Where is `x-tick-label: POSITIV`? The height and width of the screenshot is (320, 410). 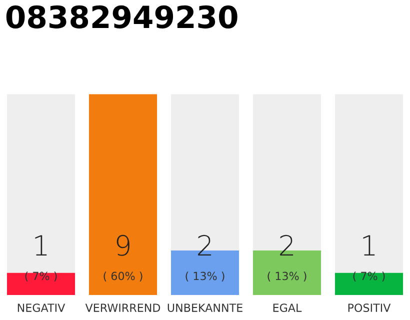 x-tick-label: POSITIV is located at coordinates (369, 308).